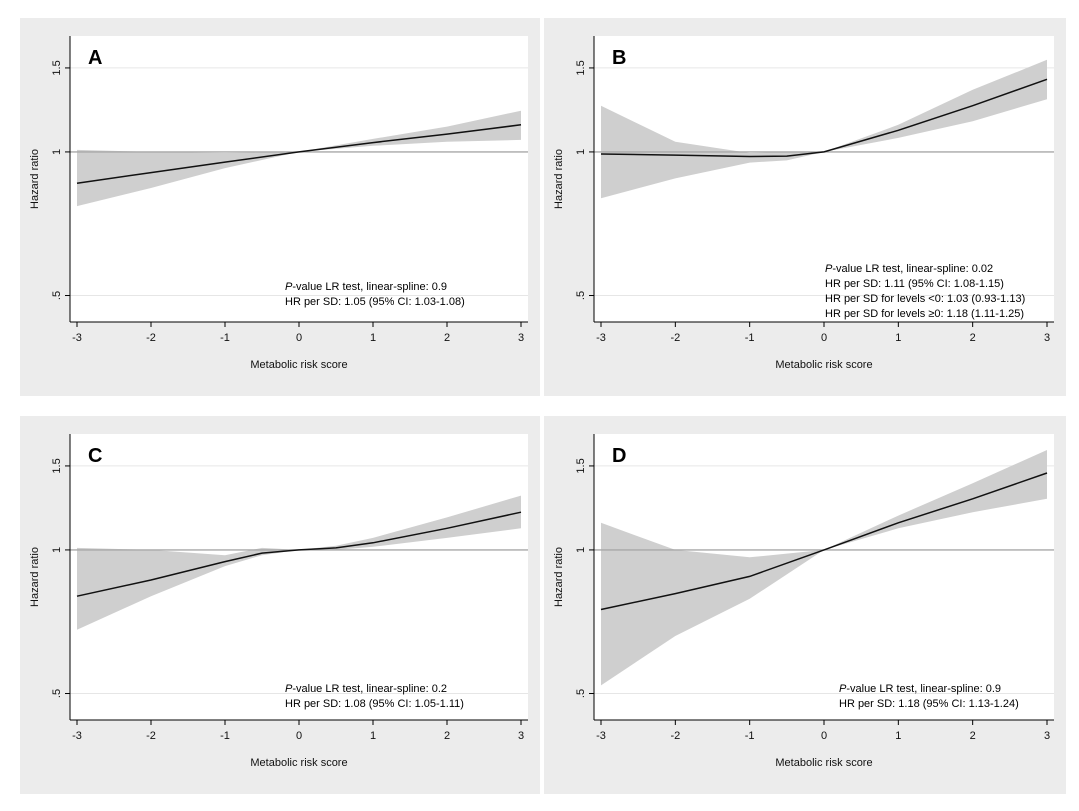  Describe the element at coordinates (375, 302) in the screenshot. I see `annotation-line: HR per SD: 1.05 (95% CI: 1.03-1.08)` at that location.